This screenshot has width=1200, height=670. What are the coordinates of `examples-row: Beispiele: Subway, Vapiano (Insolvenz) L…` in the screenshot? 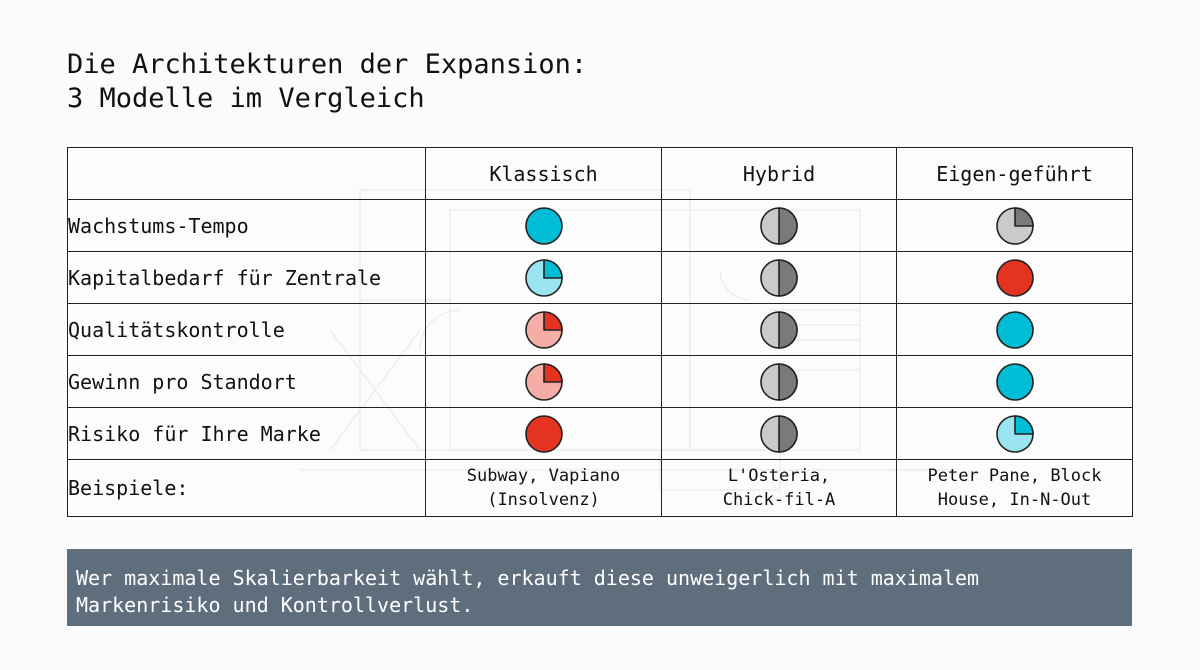 It's located at (600, 488).